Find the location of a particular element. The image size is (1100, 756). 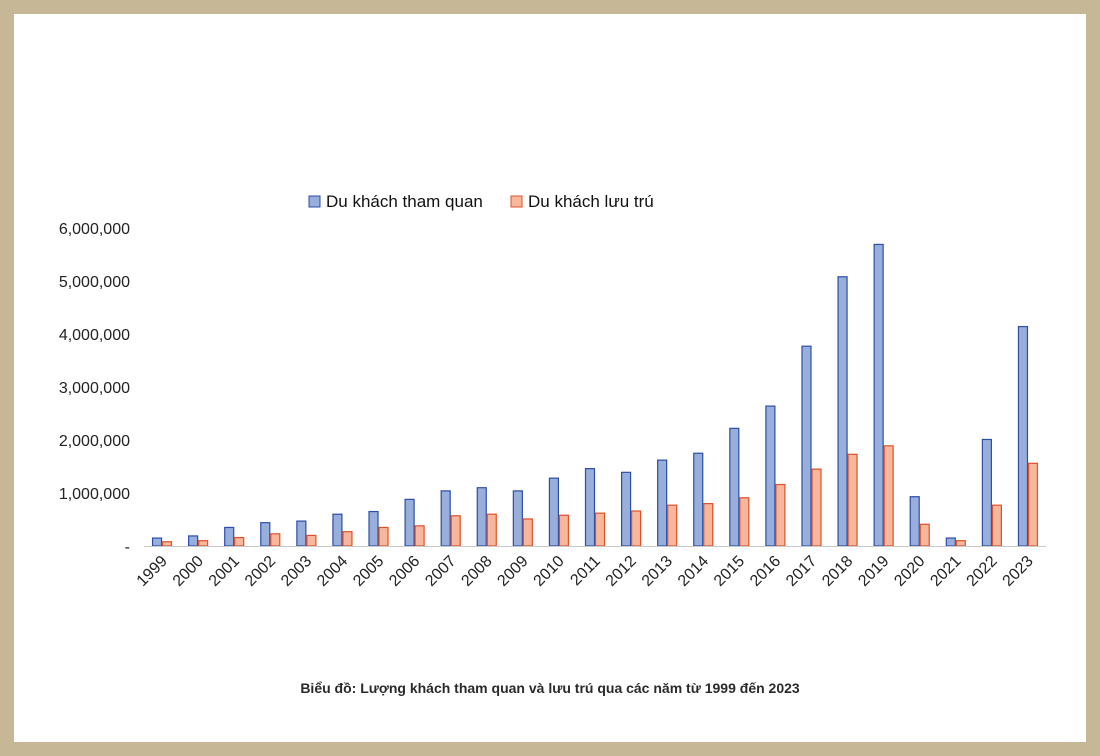

bar-luu-tru-2023 is located at coordinates (1033, 504).